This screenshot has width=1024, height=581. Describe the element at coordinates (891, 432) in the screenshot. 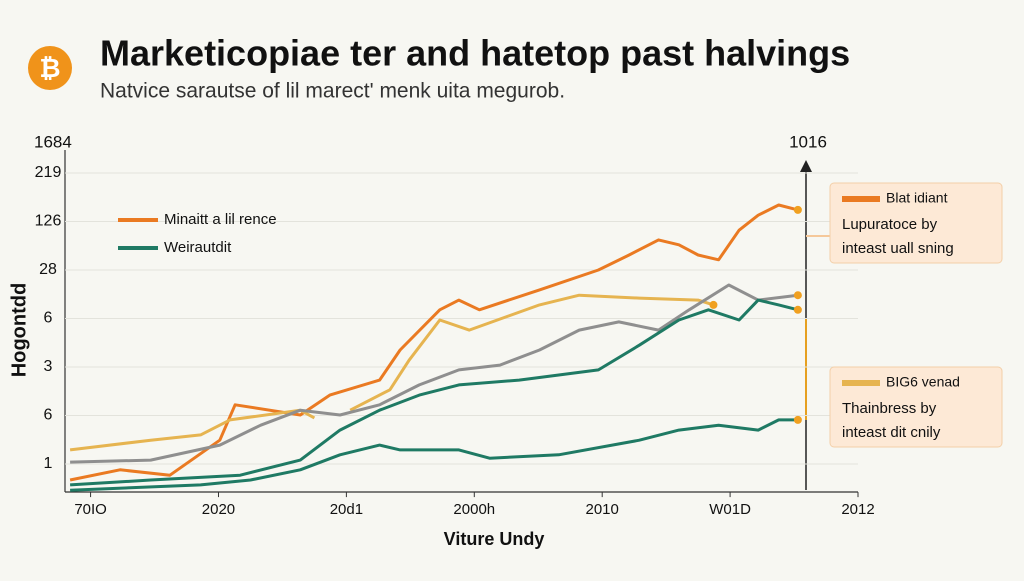

I see `annotation-text: inteast dit cnily` at that location.